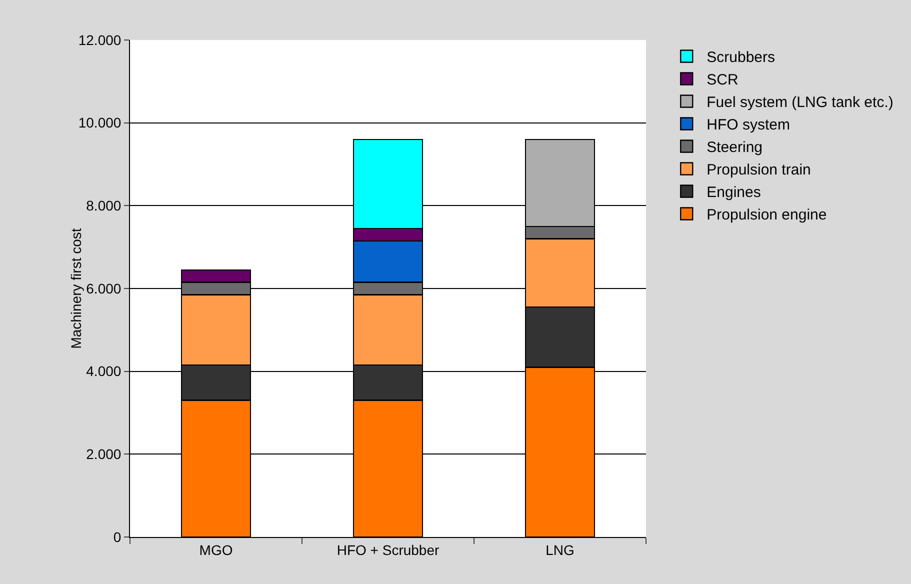 The image size is (911, 584). What do you see at coordinates (734, 147) in the screenshot?
I see `legend-label: Steering` at bounding box center [734, 147].